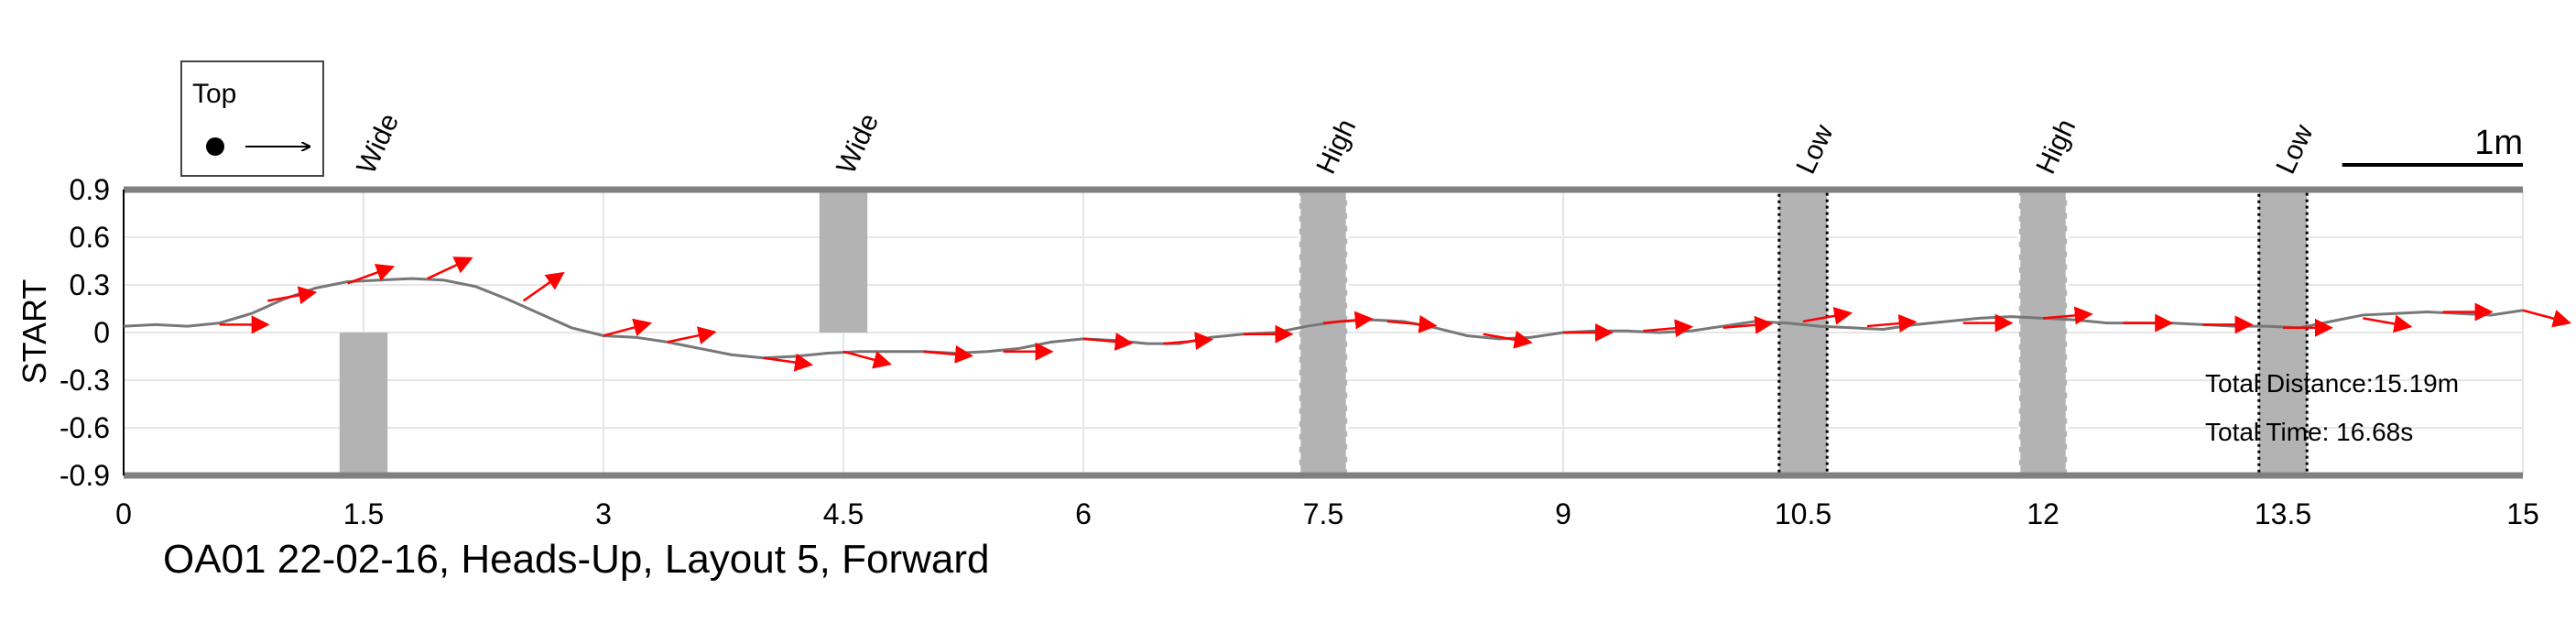  Describe the element at coordinates (101, 333) in the screenshot. I see `y-tick-label-3: 0` at that location.